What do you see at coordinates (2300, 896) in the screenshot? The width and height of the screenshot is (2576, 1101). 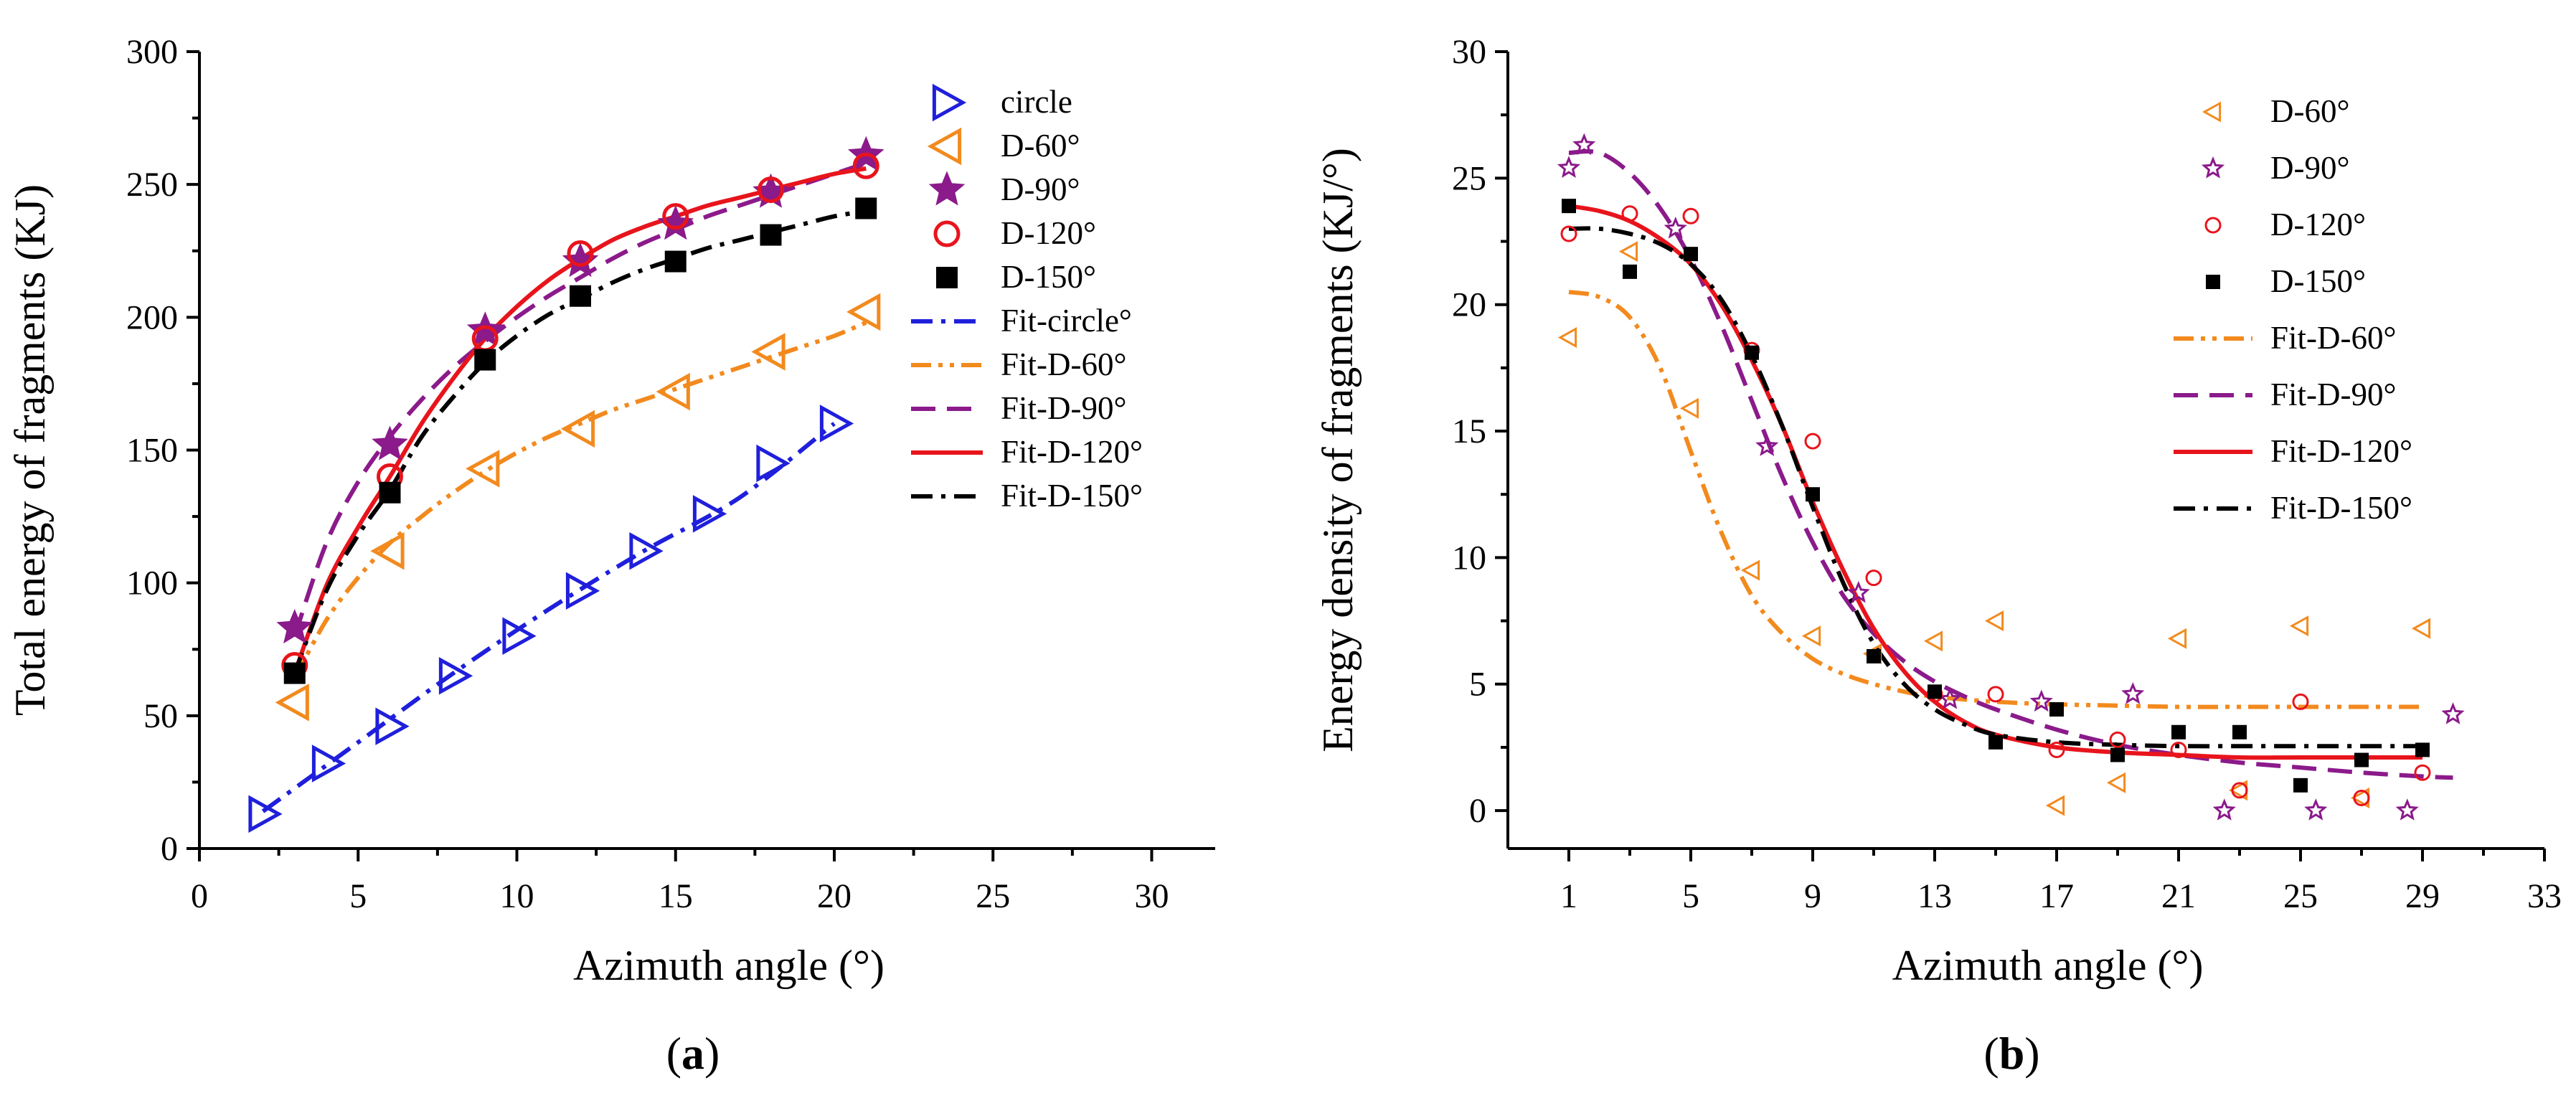 I see `chart-b-x-tick-label: 25` at bounding box center [2300, 896].